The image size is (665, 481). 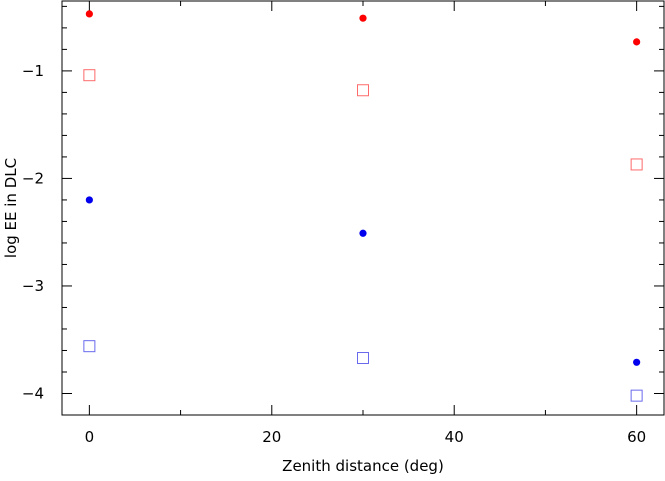 I want to click on x-tick-label: 60, so click(x=636, y=437).